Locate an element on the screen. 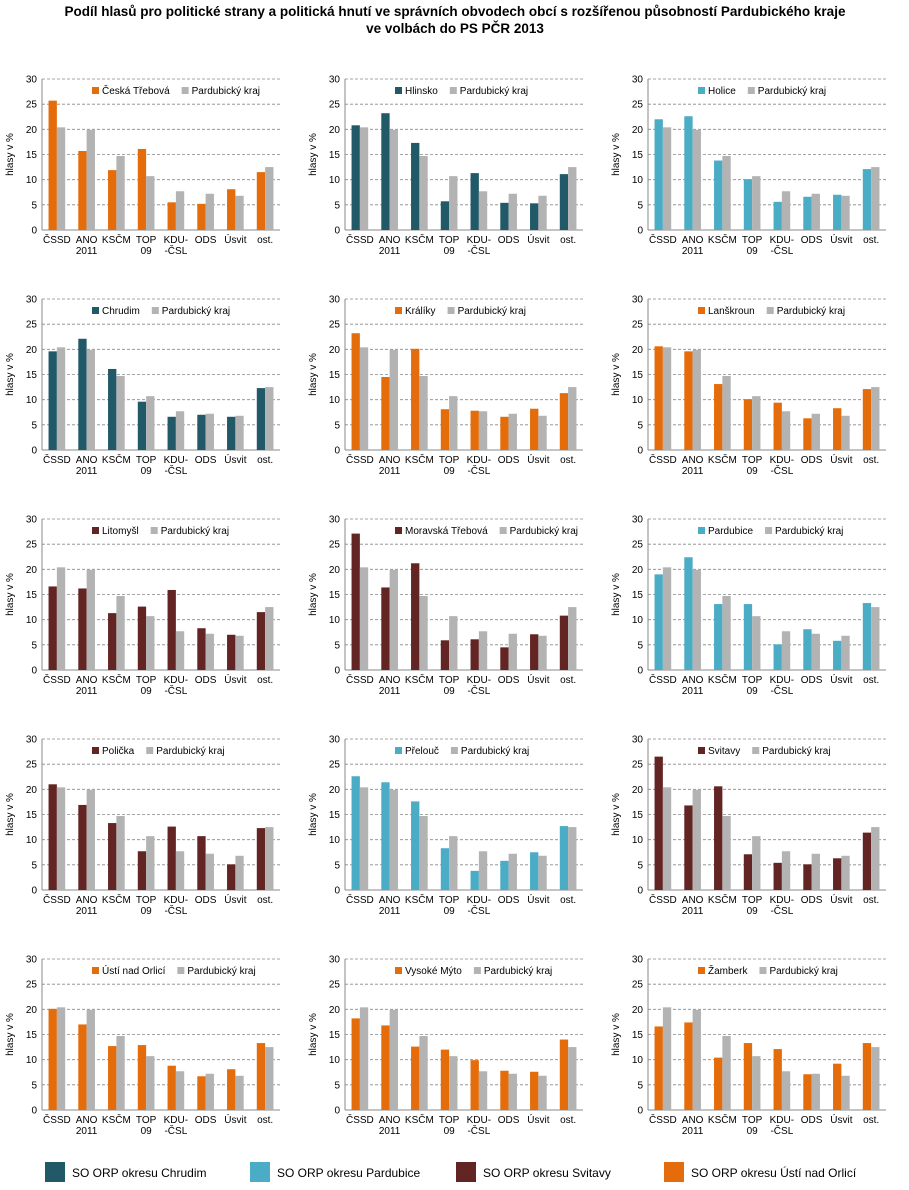 This screenshot has width=909, height=1190. y-tick-label: 10 is located at coordinates (335, 840).